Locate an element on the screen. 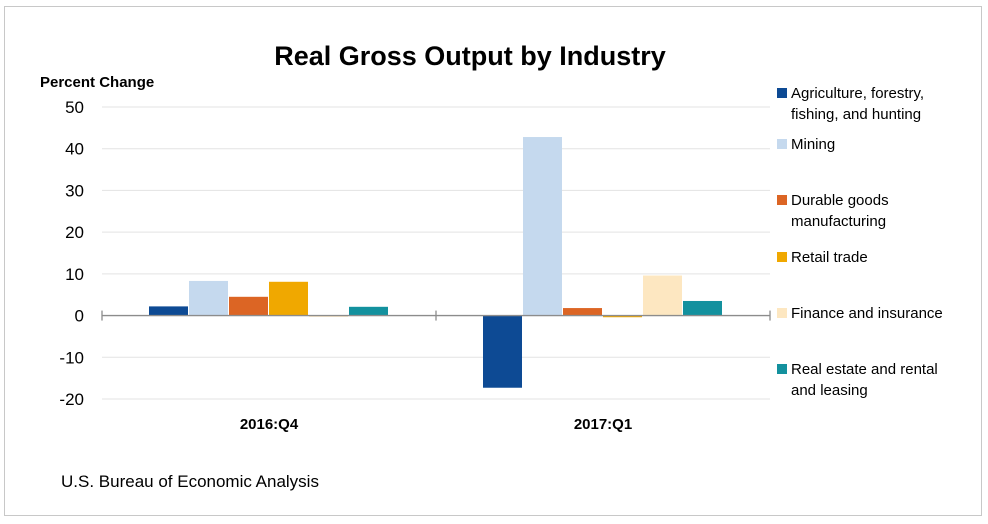 The width and height of the screenshot is (988, 524). category-labels: 2016:Q4 2017:Q1 is located at coordinates (436, 424).